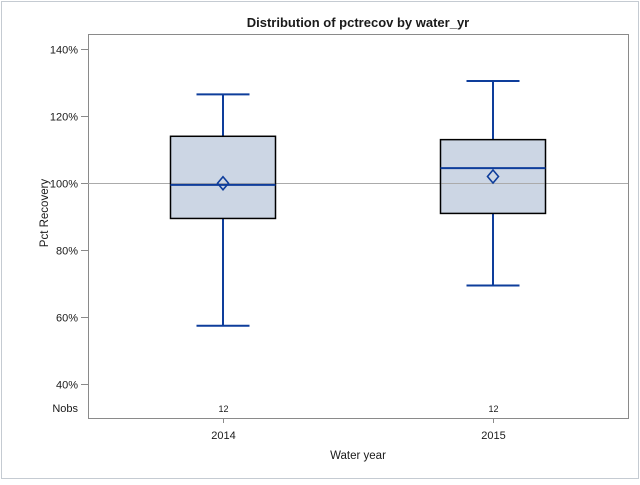  I want to click on ytick-label-40: 40%, so click(67, 386).